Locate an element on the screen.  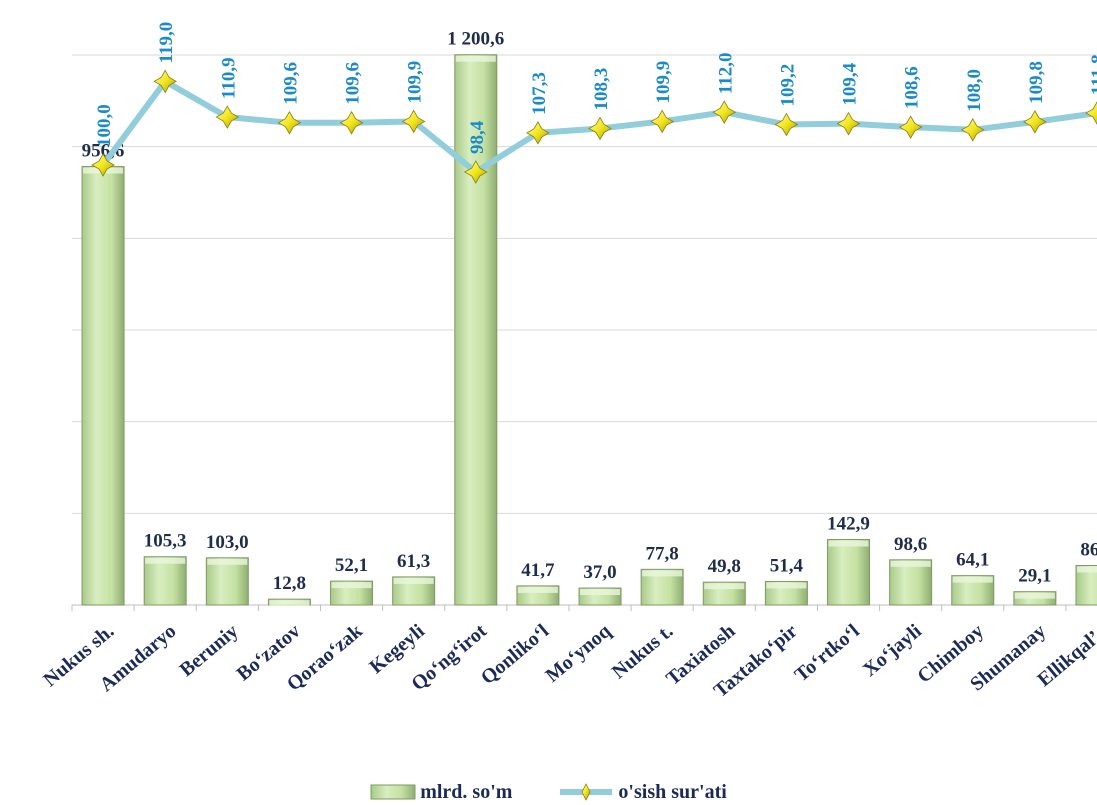
bar-value-label: 142,9 is located at coordinates (848, 524).